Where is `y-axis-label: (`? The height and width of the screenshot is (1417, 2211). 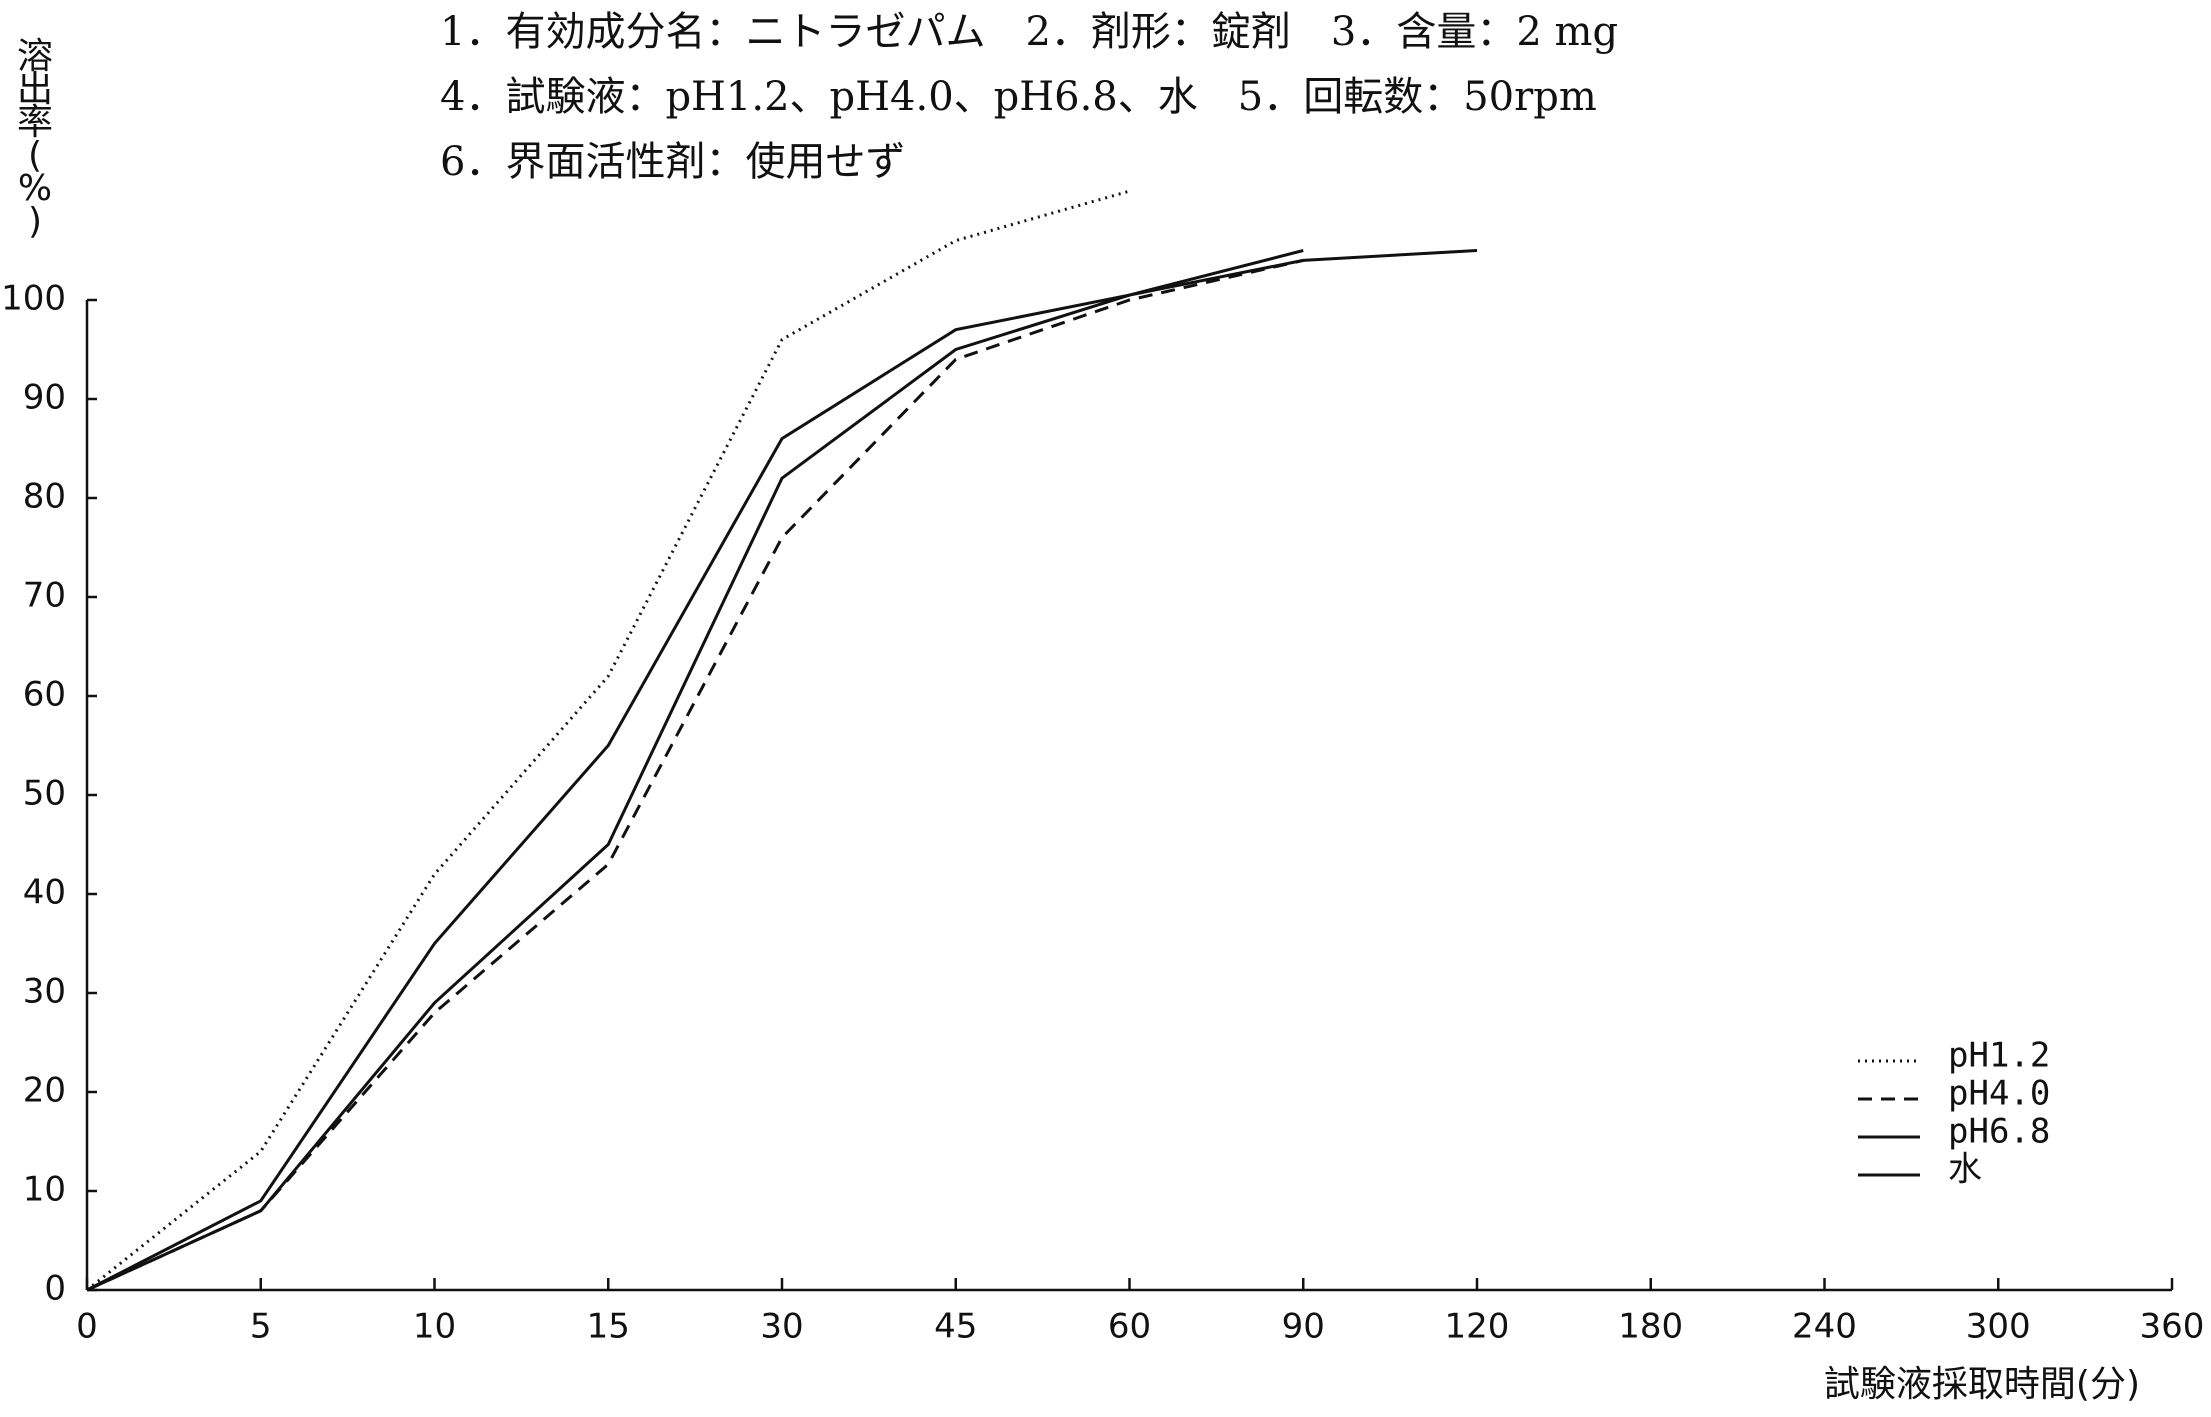
y-axis-label: ( is located at coordinates (35, 155).